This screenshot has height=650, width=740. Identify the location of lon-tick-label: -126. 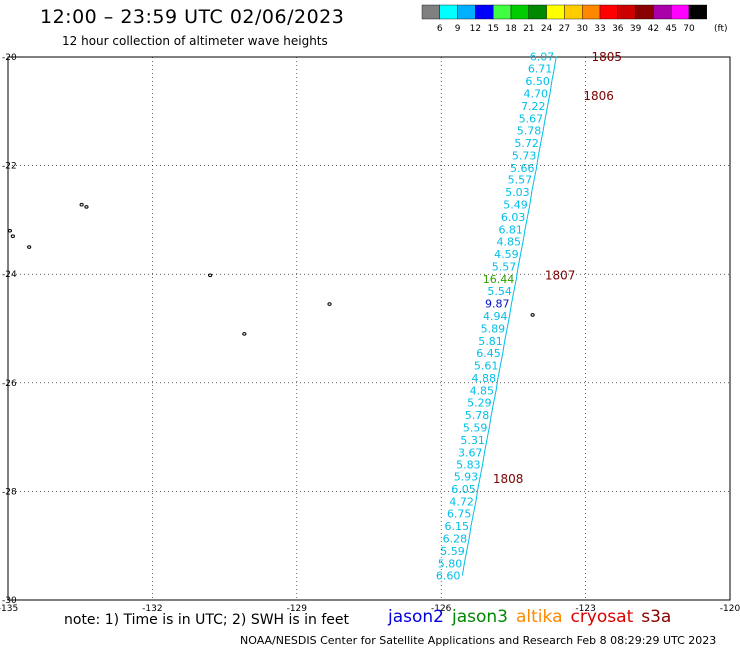
(441, 609).